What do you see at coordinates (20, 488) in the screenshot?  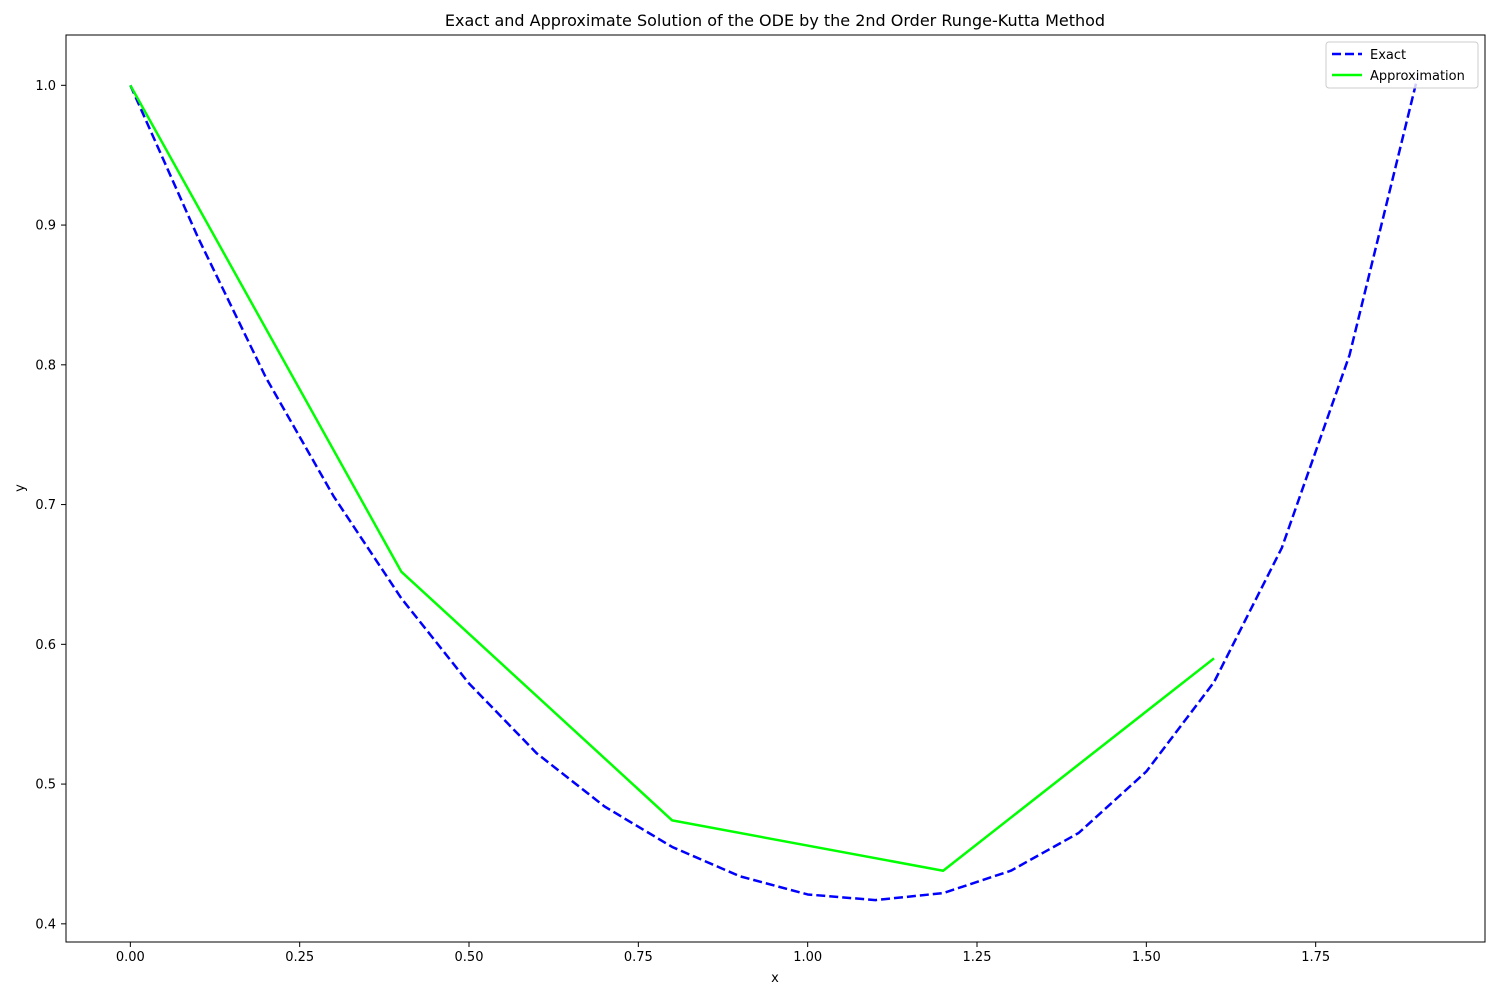 I see `y-axis-label: y` at bounding box center [20, 488].